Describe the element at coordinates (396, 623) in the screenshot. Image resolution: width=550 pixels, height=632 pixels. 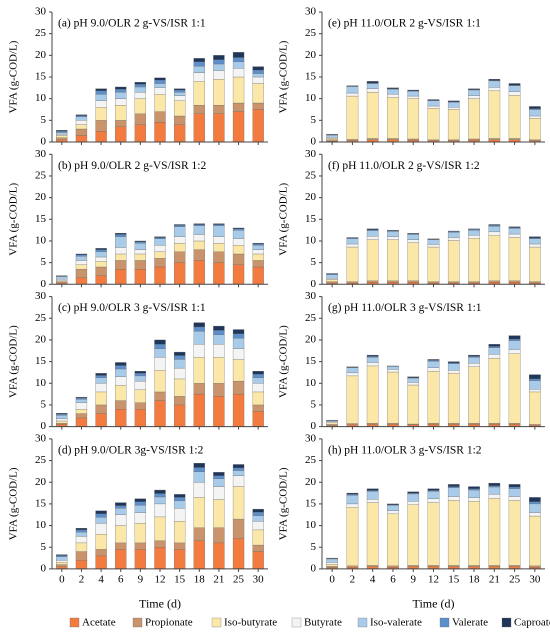
I see `legend-label: Iso-valerate` at that location.